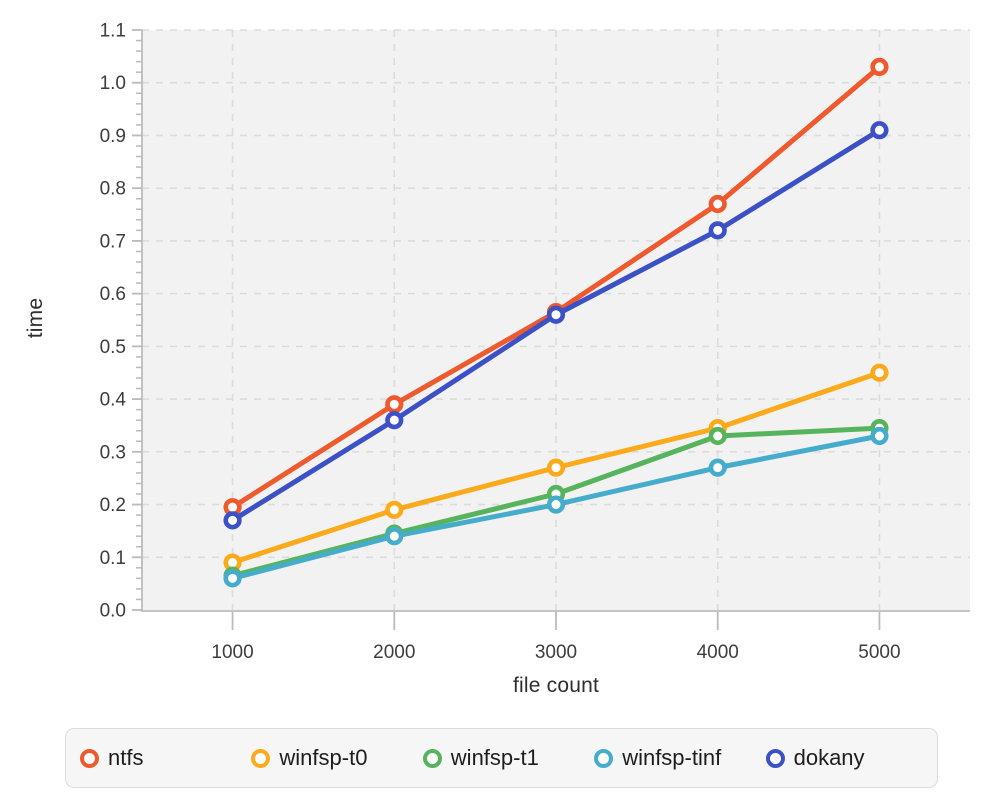  I want to click on y-tick-label: 0.1, so click(113, 558).